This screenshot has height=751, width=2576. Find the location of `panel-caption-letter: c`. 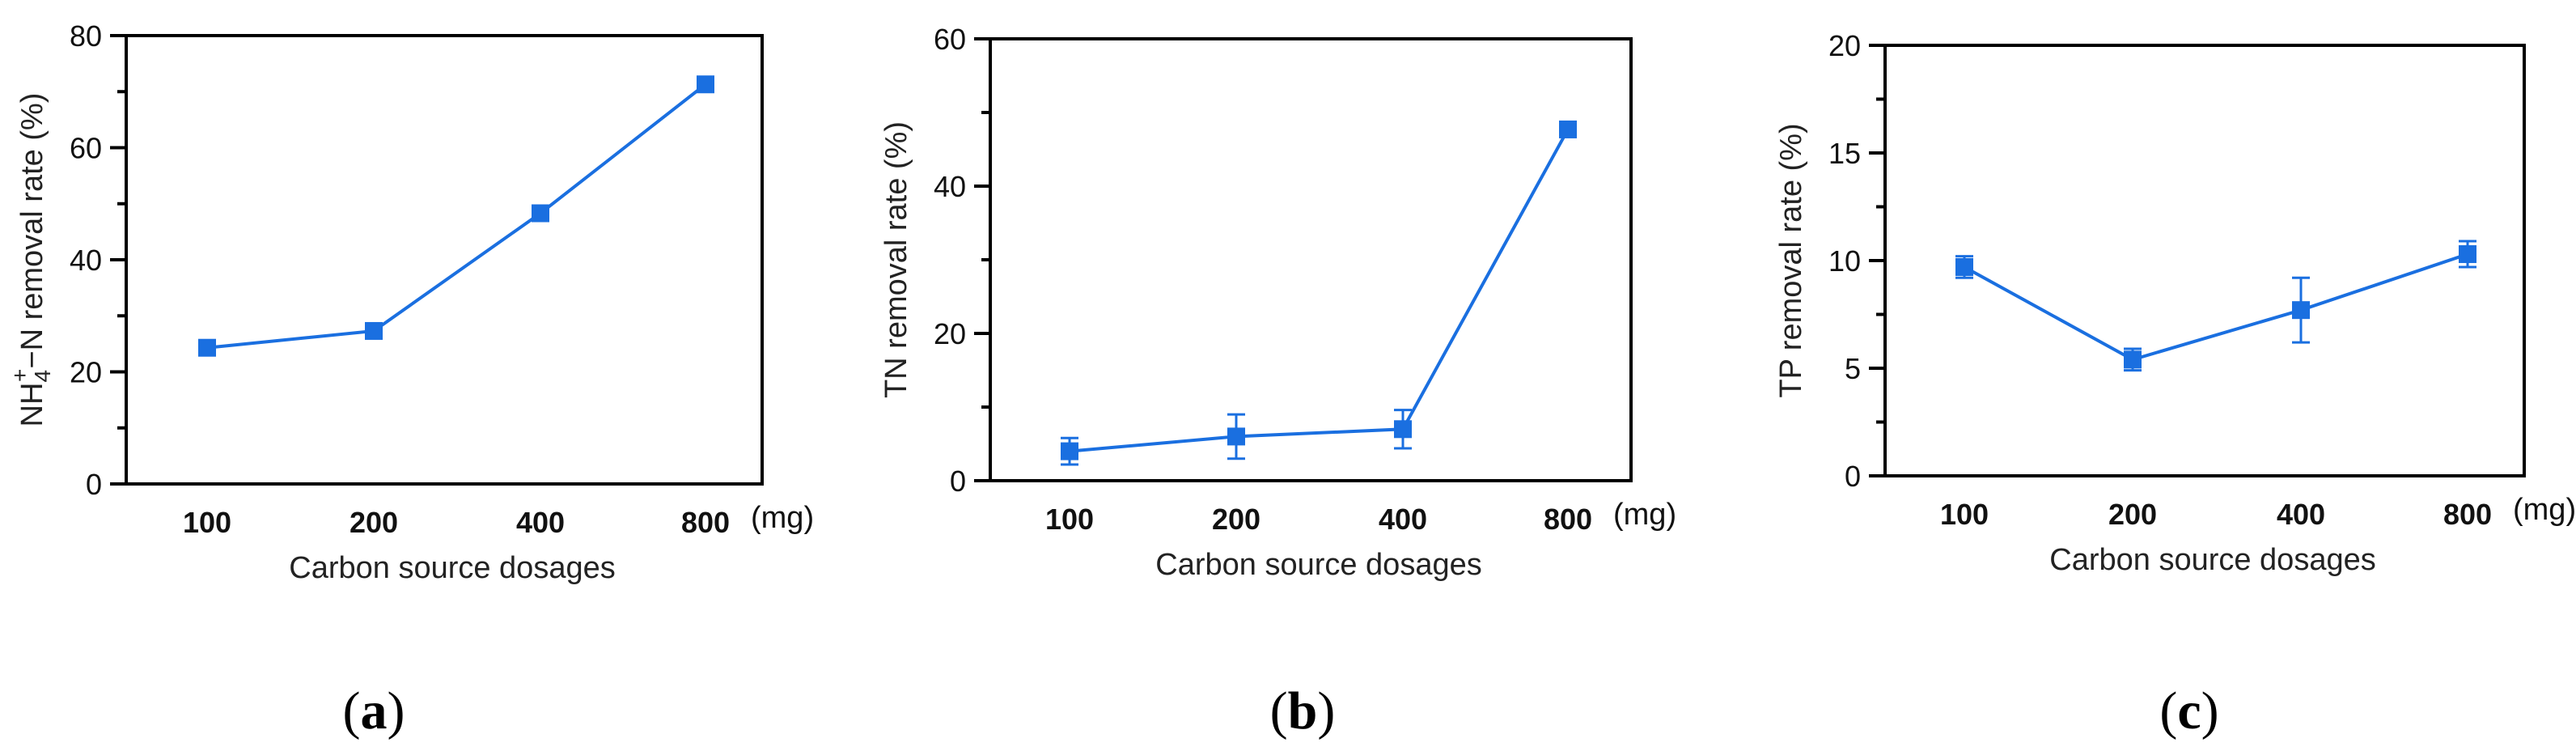

panel-caption-letter: c is located at coordinates (2189, 710).